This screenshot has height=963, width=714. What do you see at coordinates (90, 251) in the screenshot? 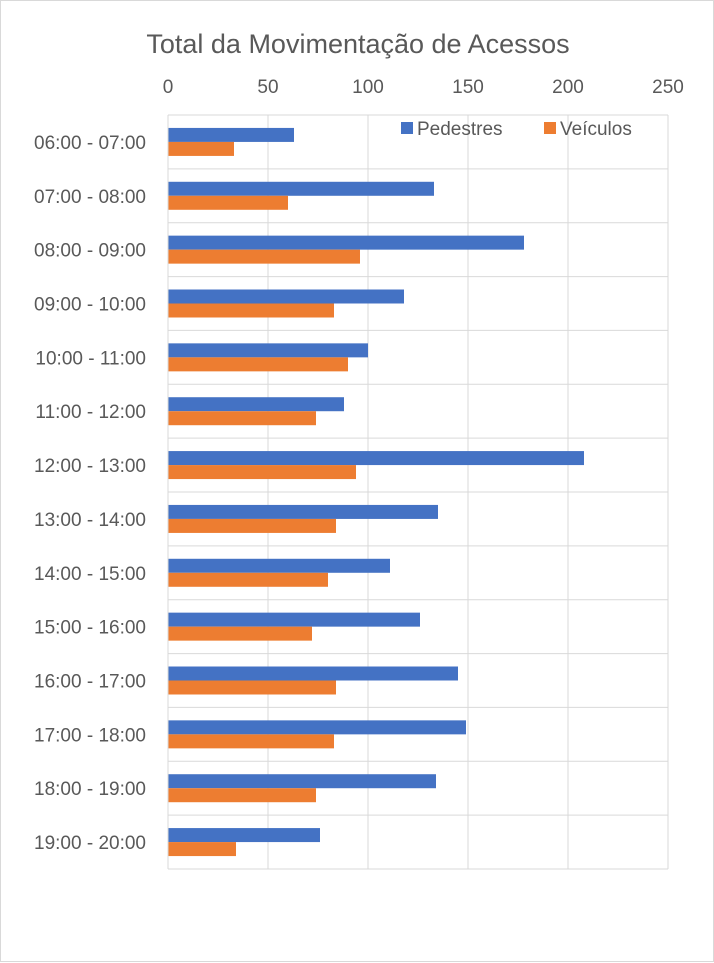
I see `category-label: 08:00 - 09:00` at bounding box center [90, 251].